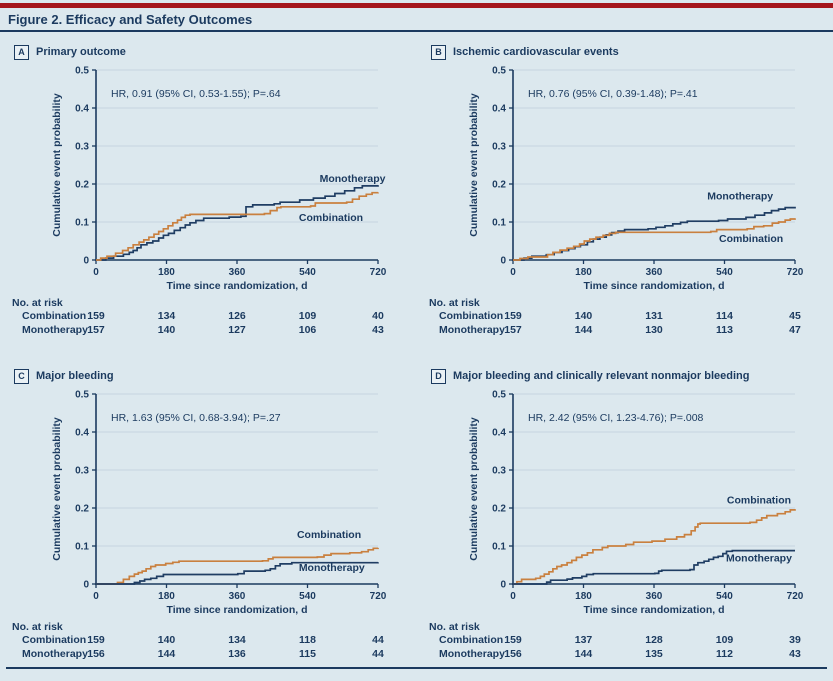  Describe the element at coordinates (654, 316) in the screenshot. I see `risk-value: 131` at that location.